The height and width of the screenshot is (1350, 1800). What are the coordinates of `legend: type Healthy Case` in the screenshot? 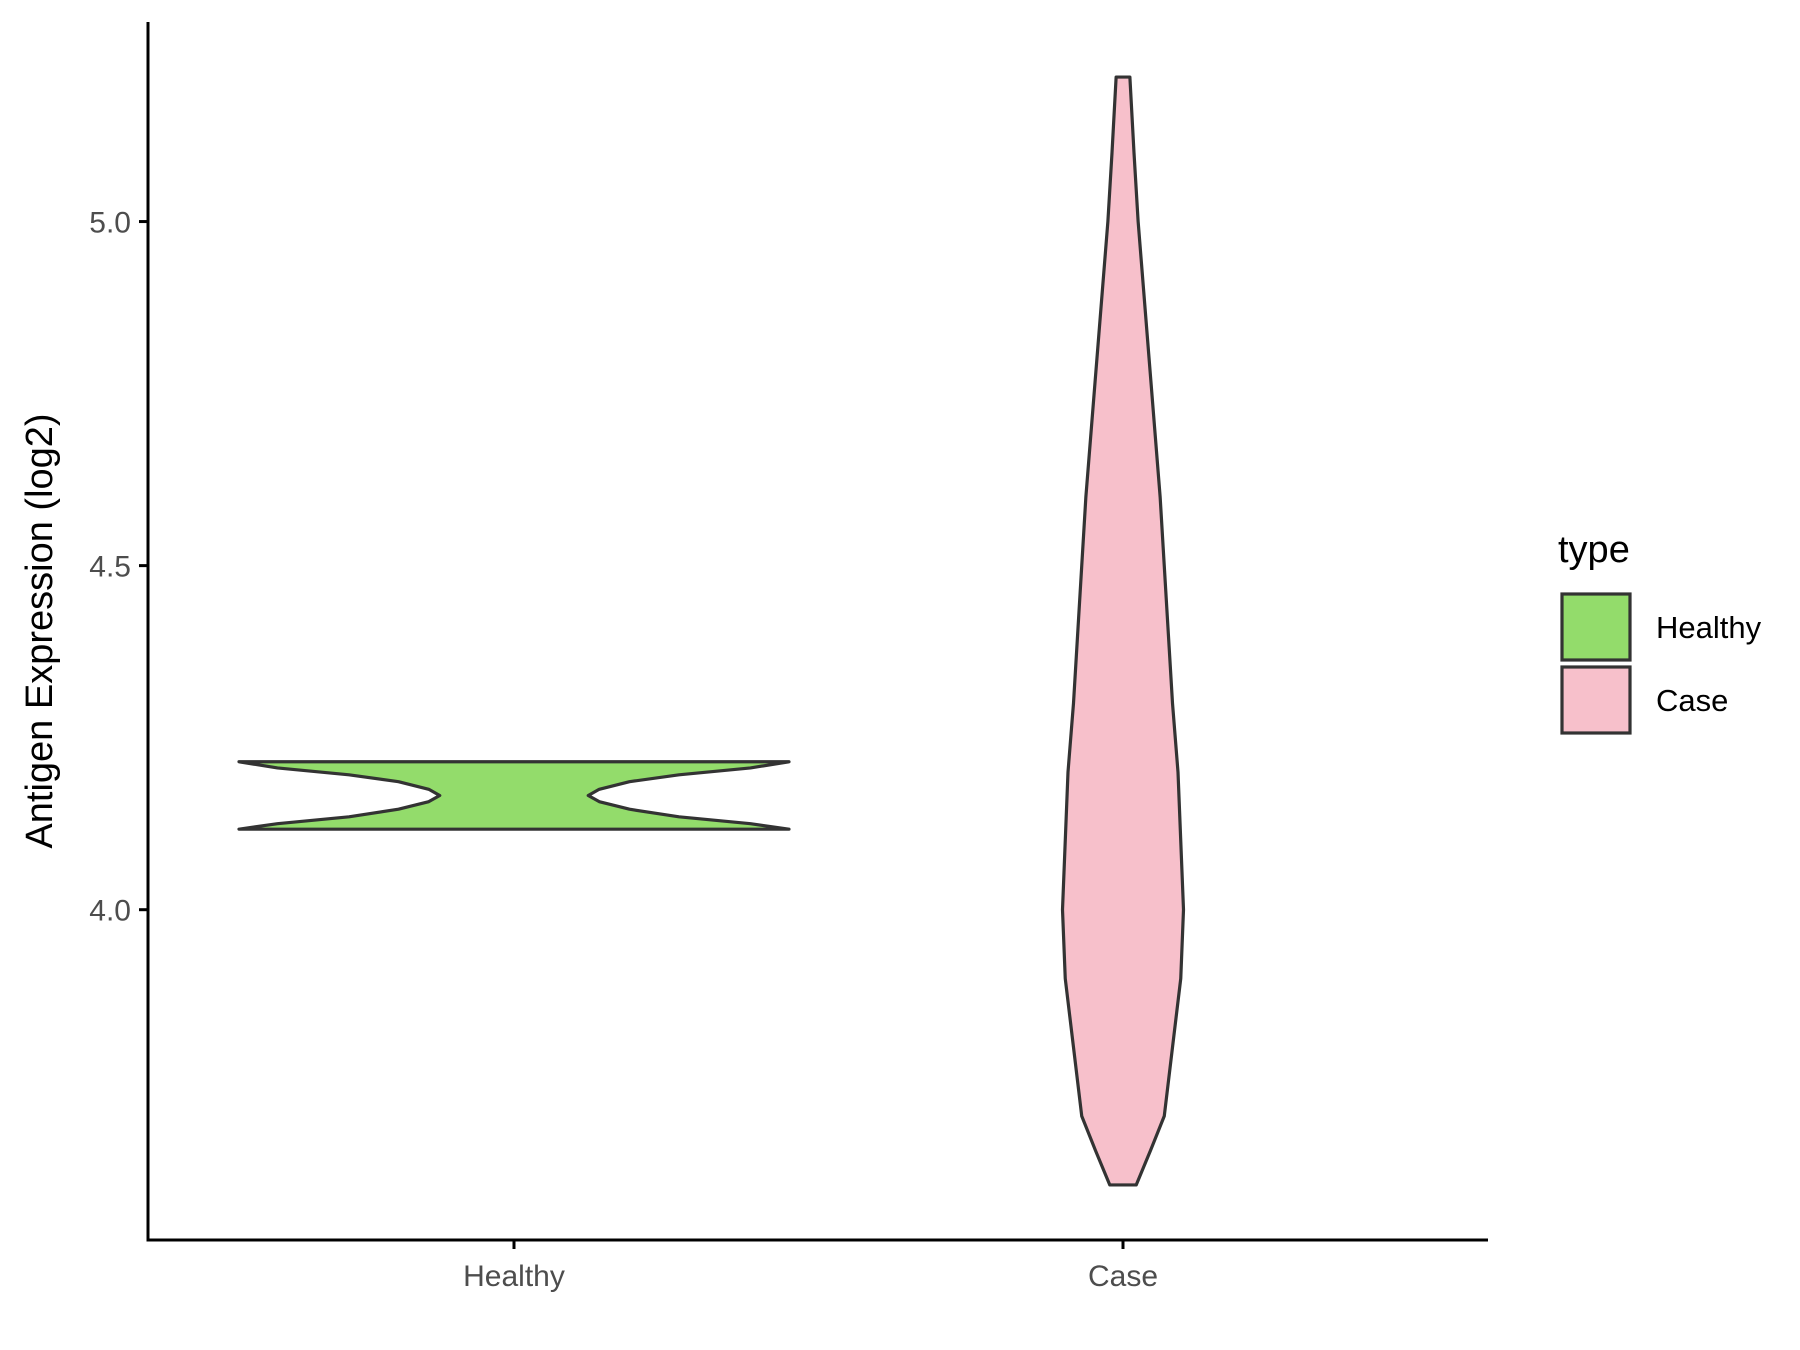 It's located at (1660, 632).